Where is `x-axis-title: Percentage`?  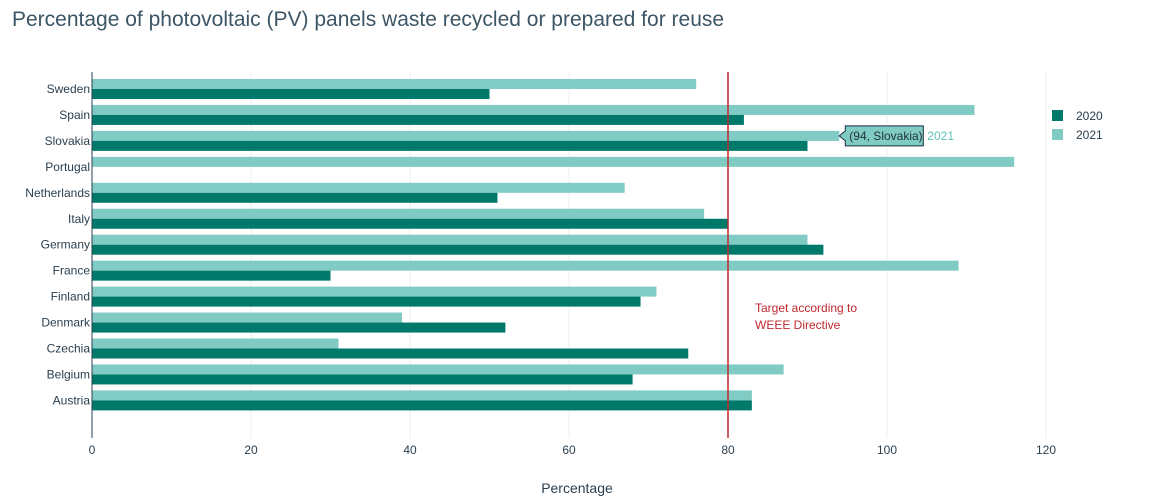 x-axis-title: Percentage is located at coordinates (577, 488).